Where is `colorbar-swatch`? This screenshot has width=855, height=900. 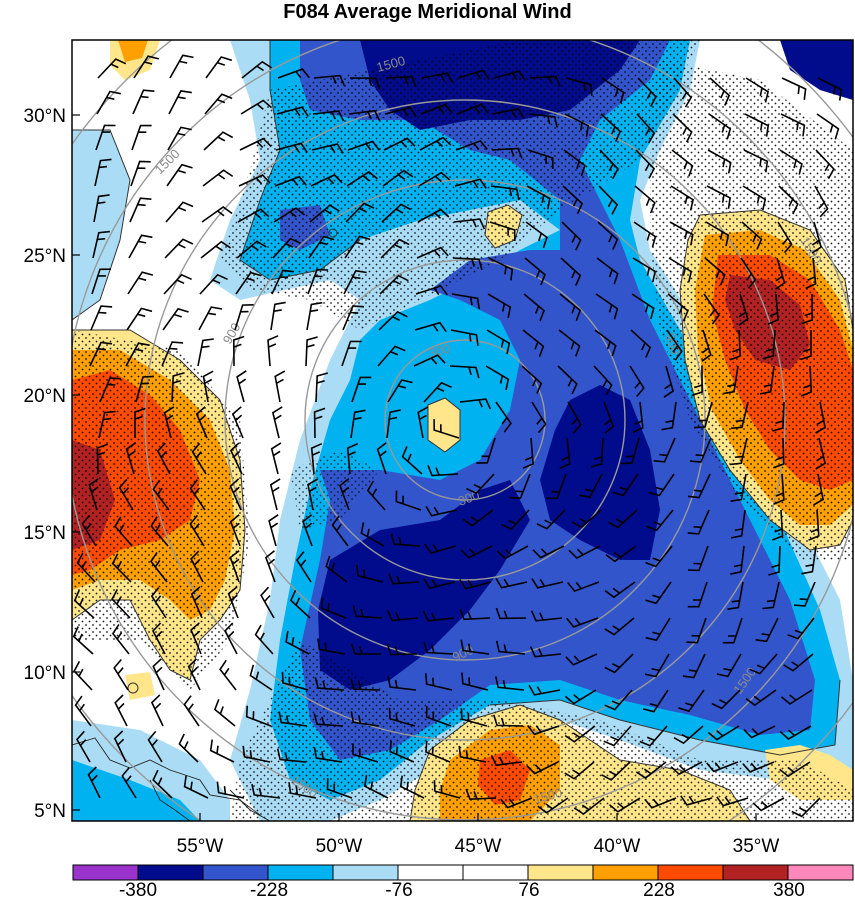 colorbar-swatch is located at coordinates (235, 872).